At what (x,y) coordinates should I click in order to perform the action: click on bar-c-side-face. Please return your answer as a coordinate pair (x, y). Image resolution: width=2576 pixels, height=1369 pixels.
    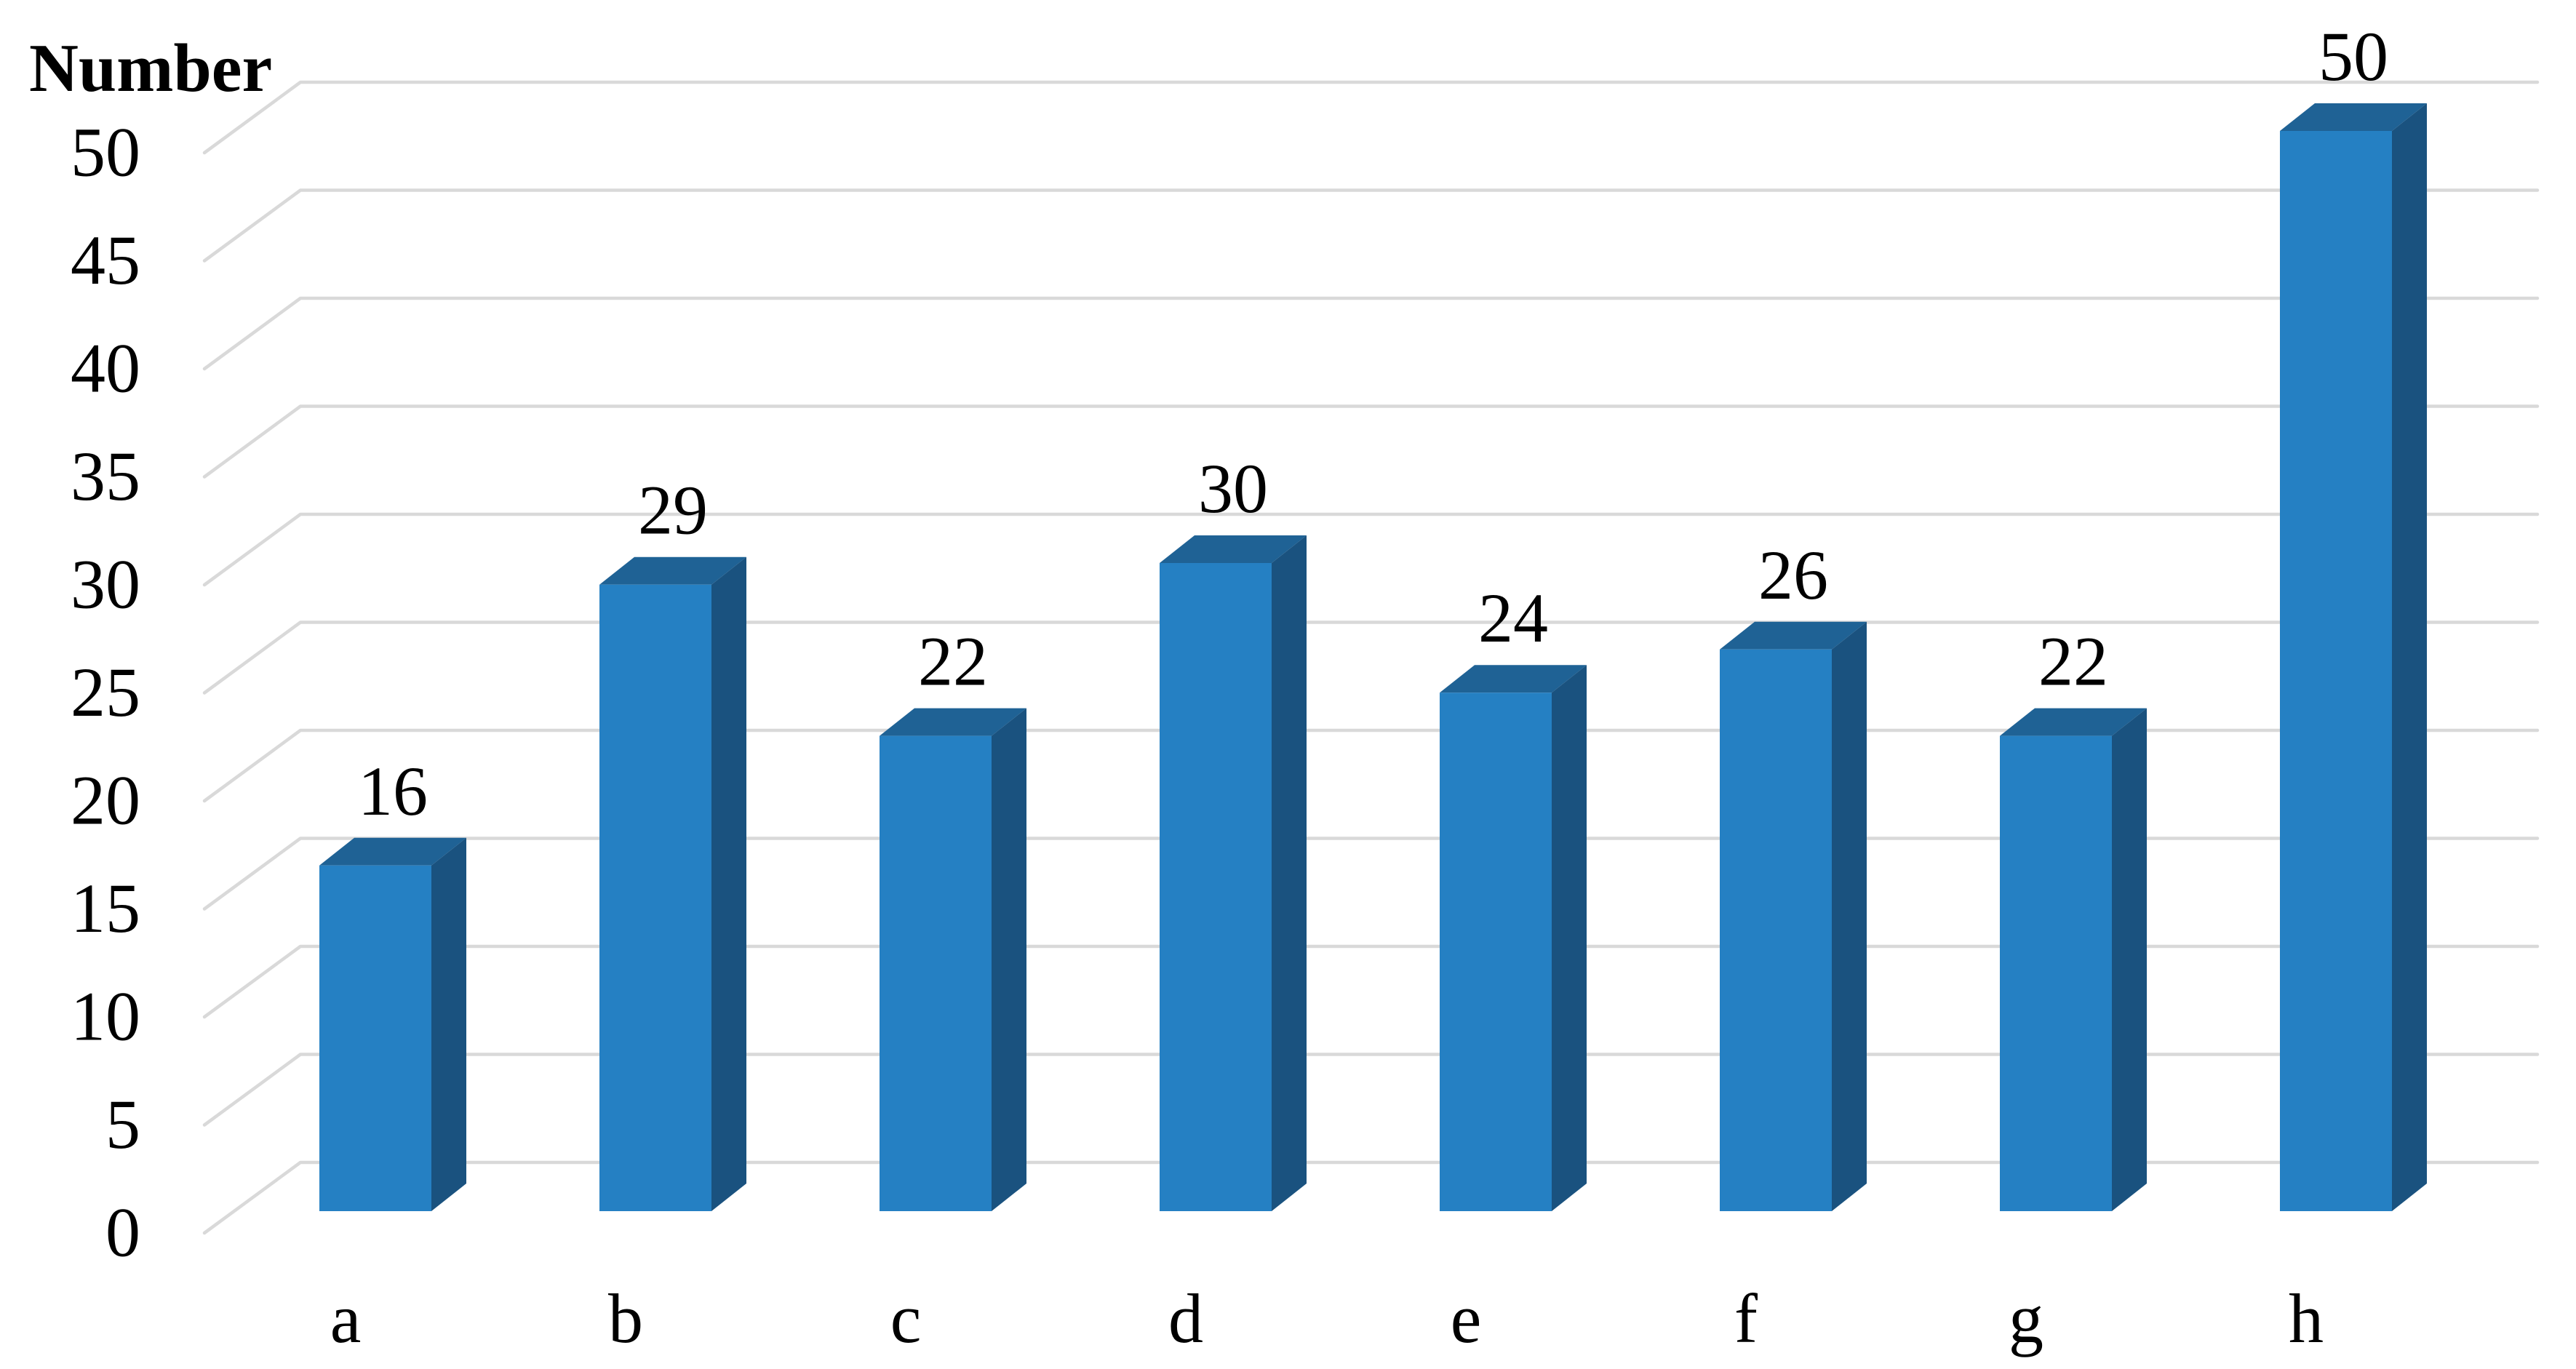
    Looking at the image, I should click on (1009, 960).